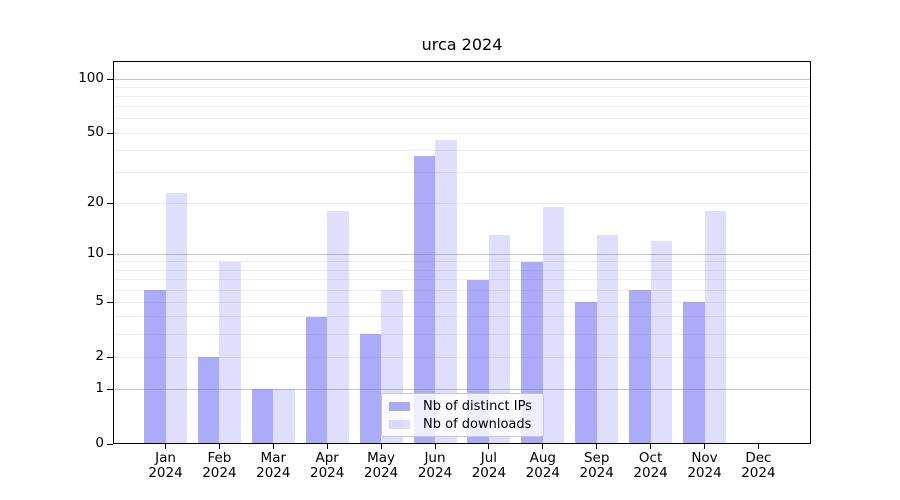  What do you see at coordinates (542, 465) in the screenshot?
I see `x-tick-label-aug: Aug 2024` at bounding box center [542, 465].